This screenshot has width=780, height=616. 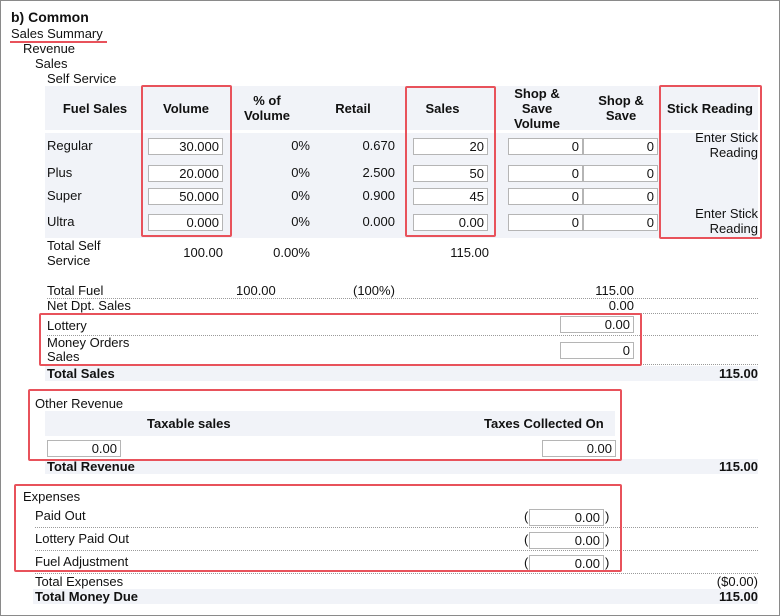 I want to click on total-self-service-label: Total Self Service, so click(x=74, y=253).